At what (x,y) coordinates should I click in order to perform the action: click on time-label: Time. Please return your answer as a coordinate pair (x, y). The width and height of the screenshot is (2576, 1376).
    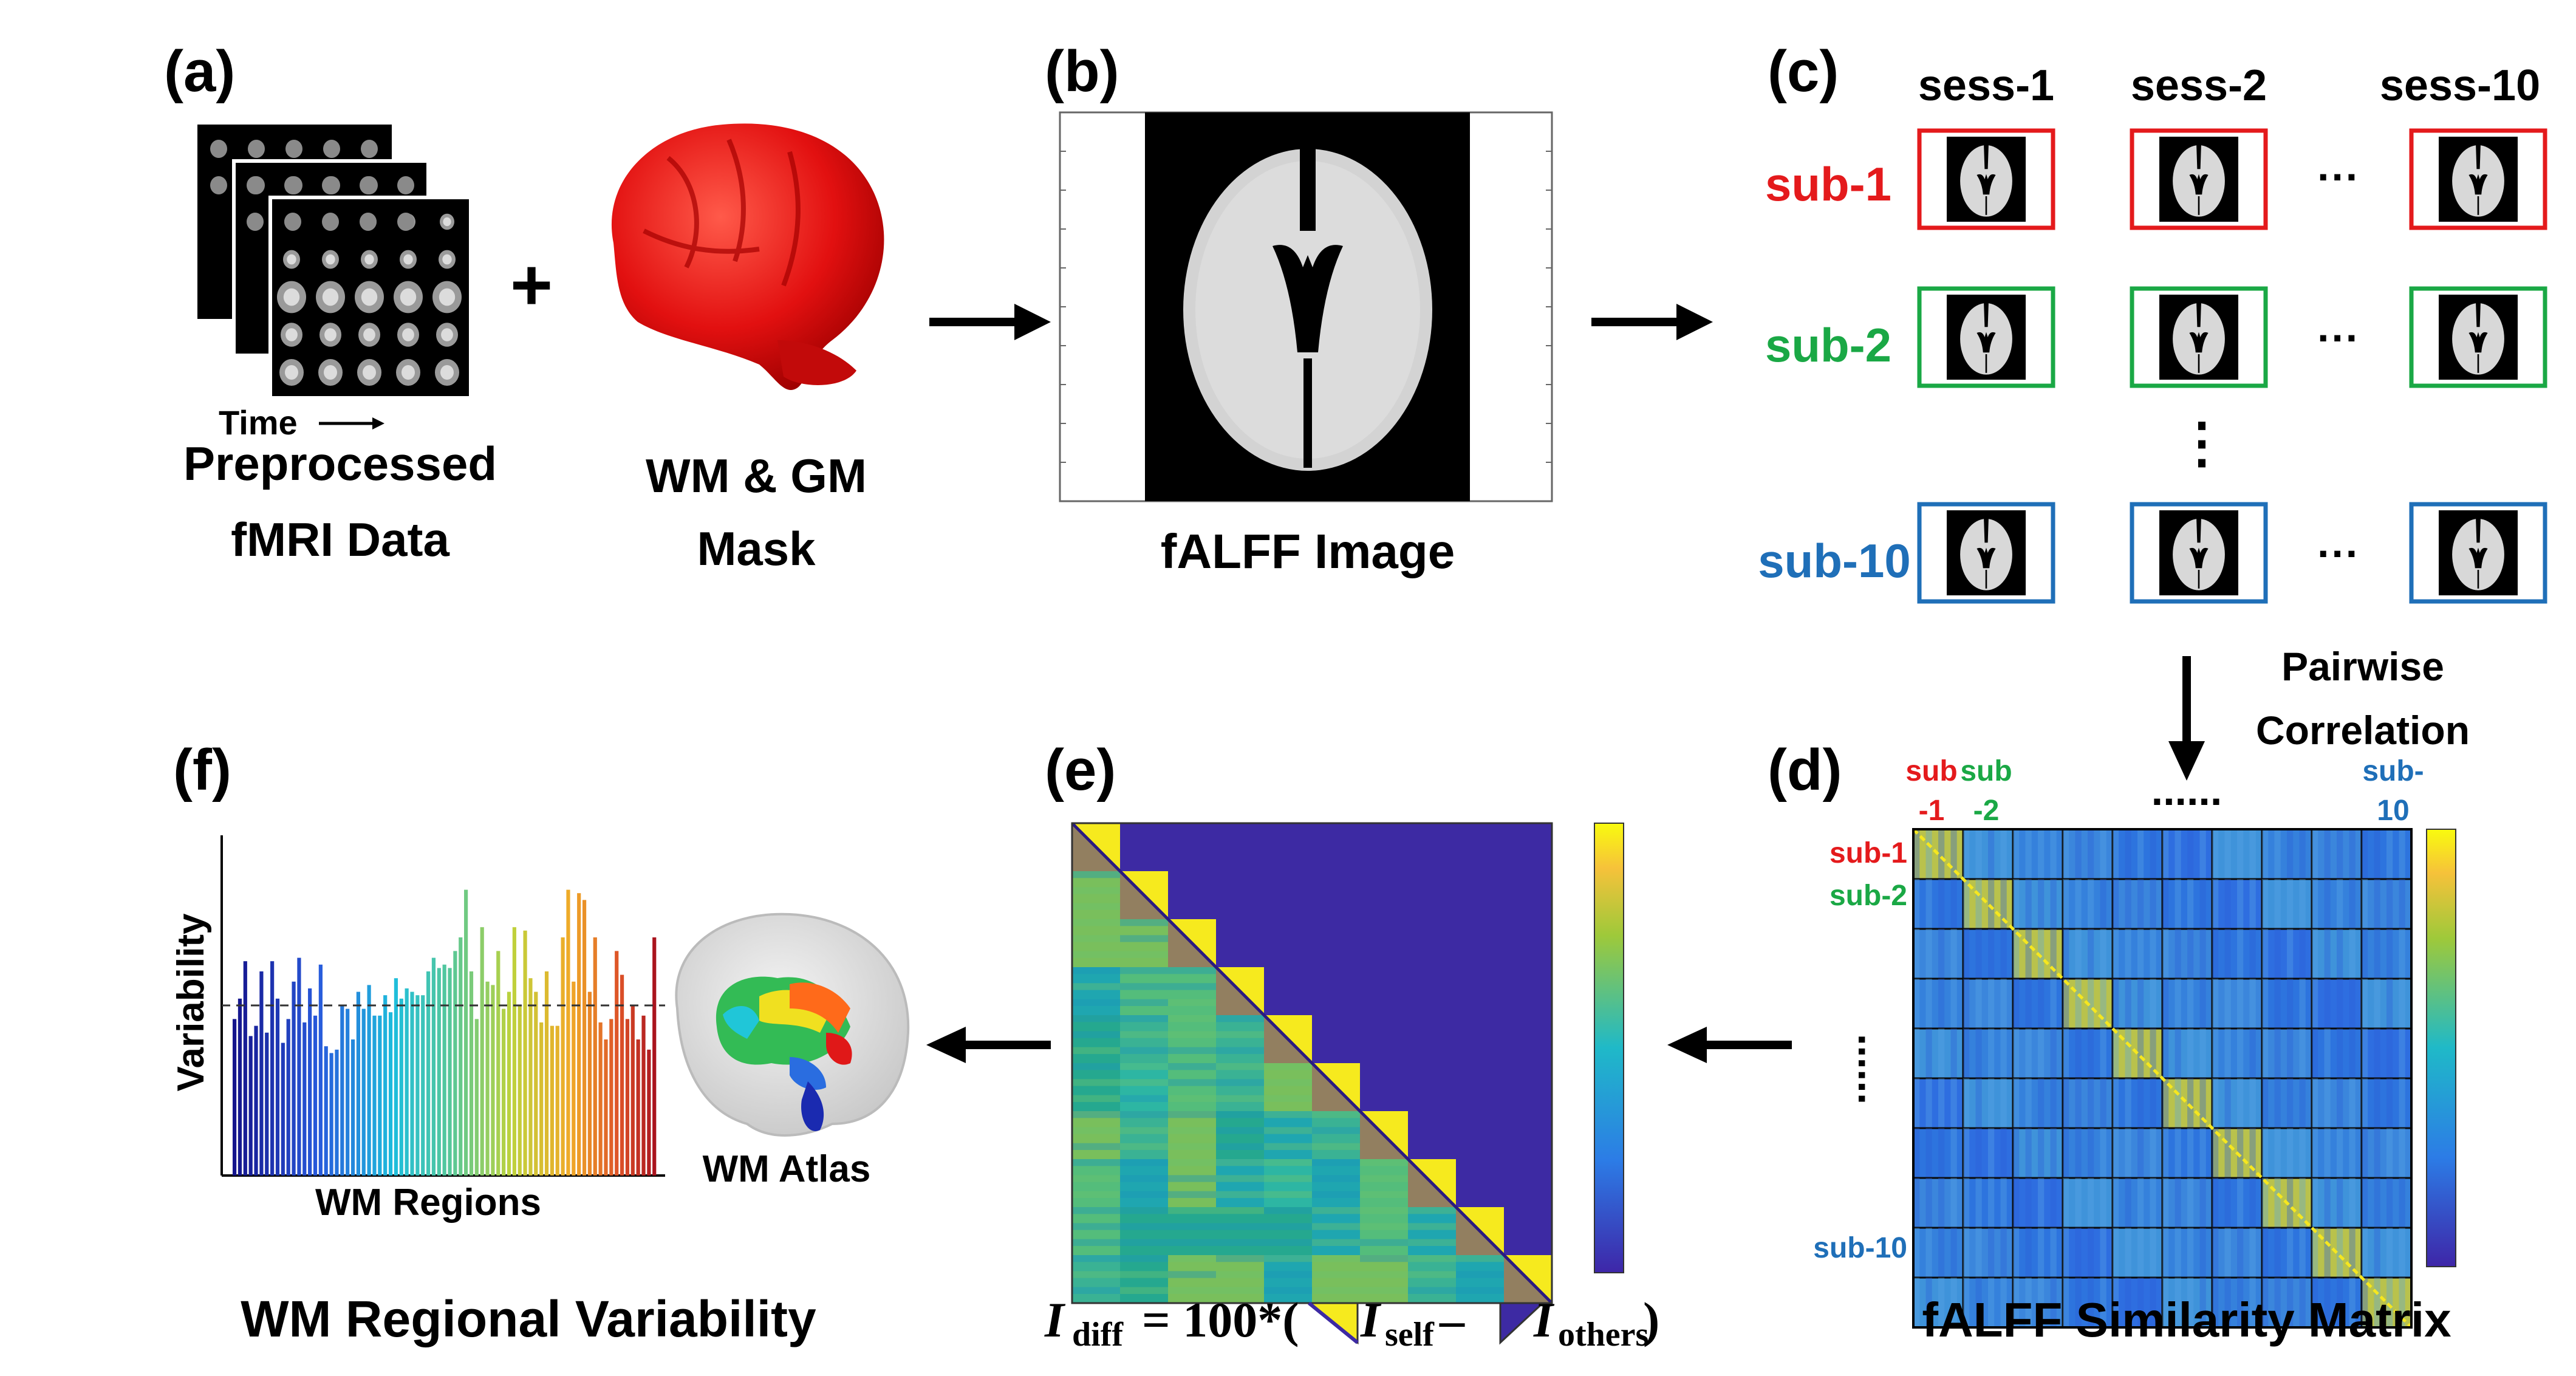
    Looking at the image, I should click on (258, 422).